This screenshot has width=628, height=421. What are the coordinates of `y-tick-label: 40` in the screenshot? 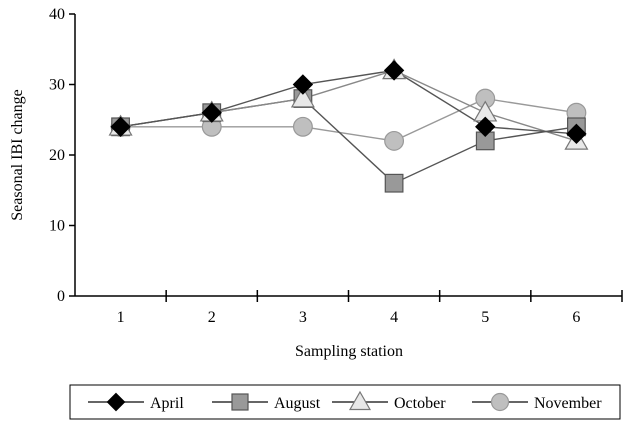 It's located at (57, 14).